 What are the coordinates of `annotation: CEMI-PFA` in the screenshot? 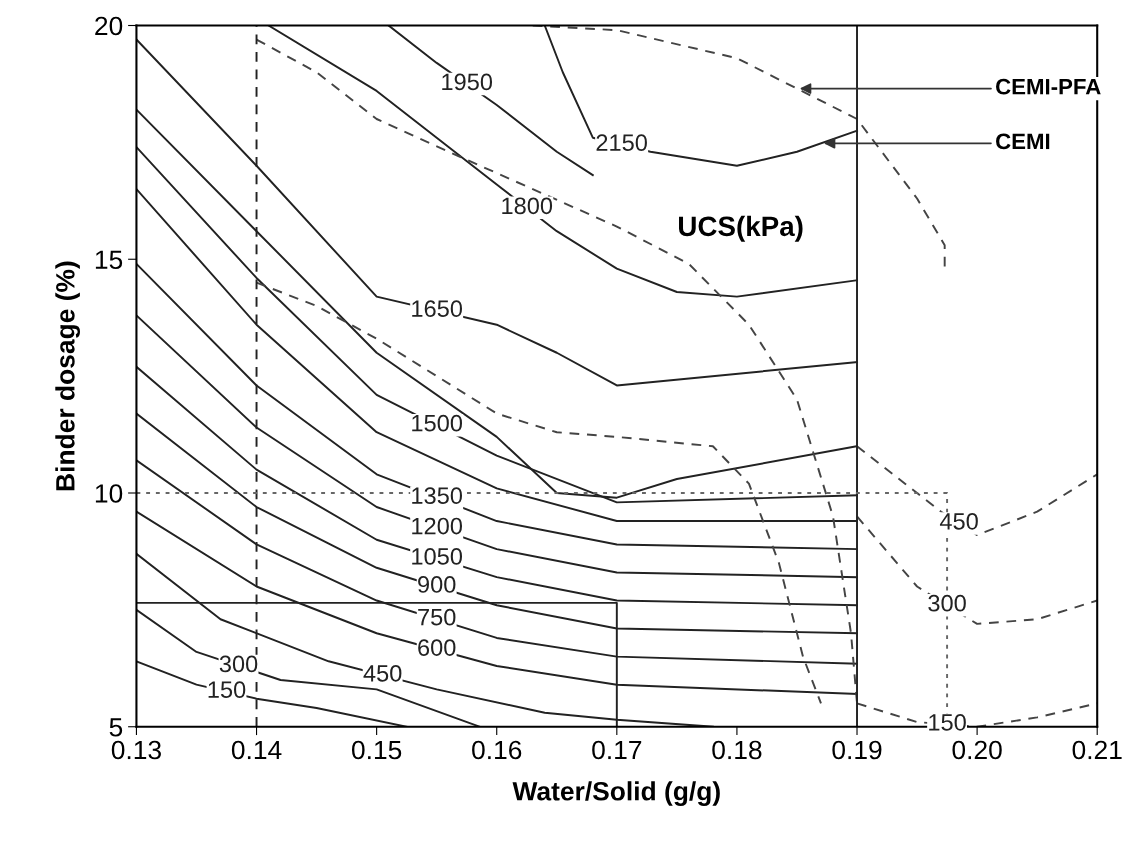 It's located at (1048, 86).